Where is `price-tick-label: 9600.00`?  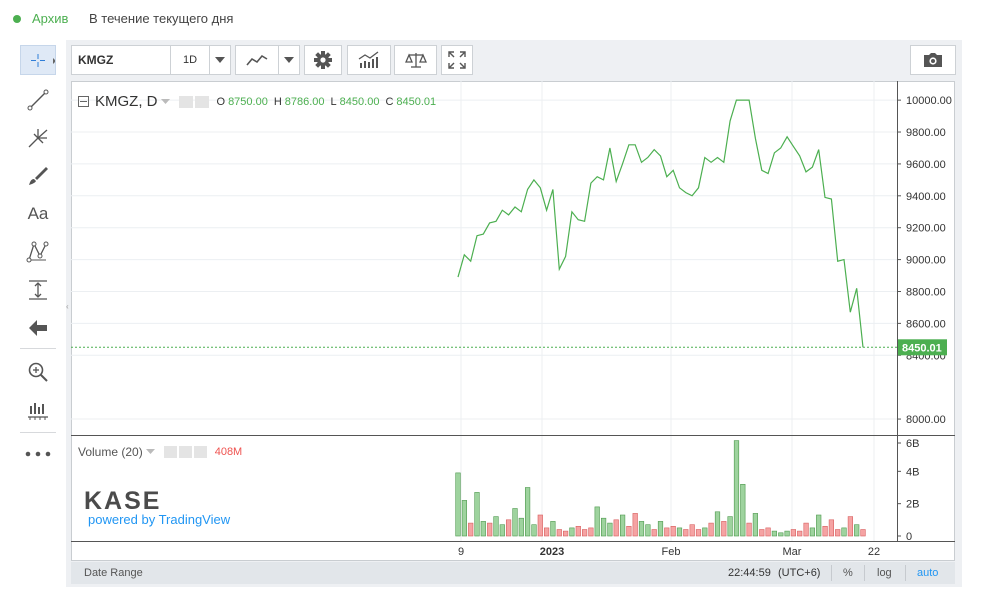
price-tick-label: 9600.00 is located at coordinates (926, 165).